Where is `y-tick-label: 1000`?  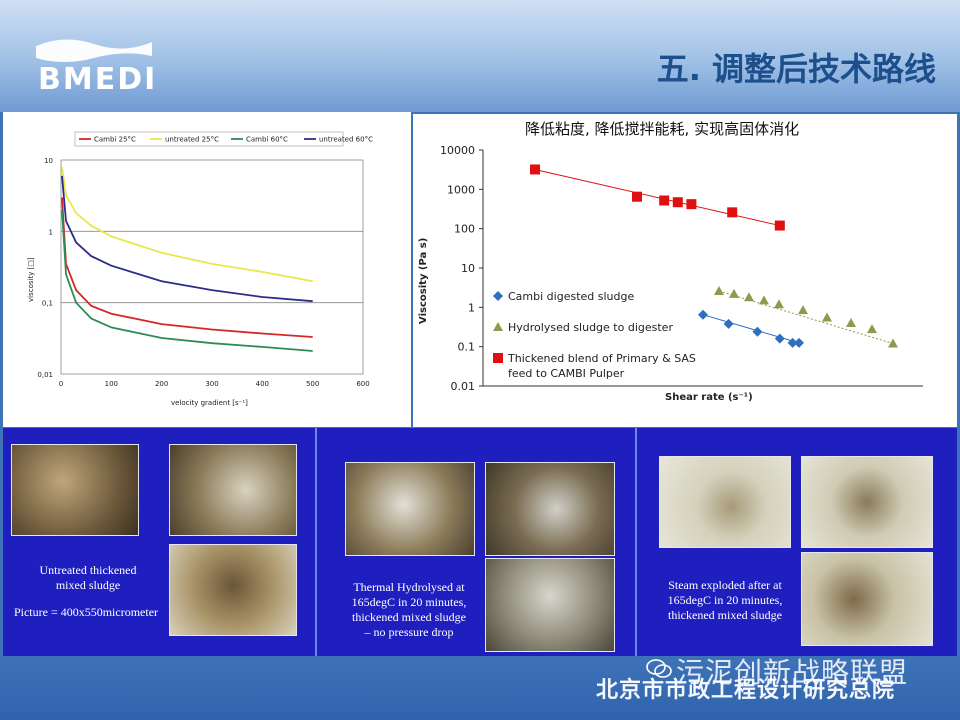
y-tick-label: 1000 is located at coordinates (461, 189).